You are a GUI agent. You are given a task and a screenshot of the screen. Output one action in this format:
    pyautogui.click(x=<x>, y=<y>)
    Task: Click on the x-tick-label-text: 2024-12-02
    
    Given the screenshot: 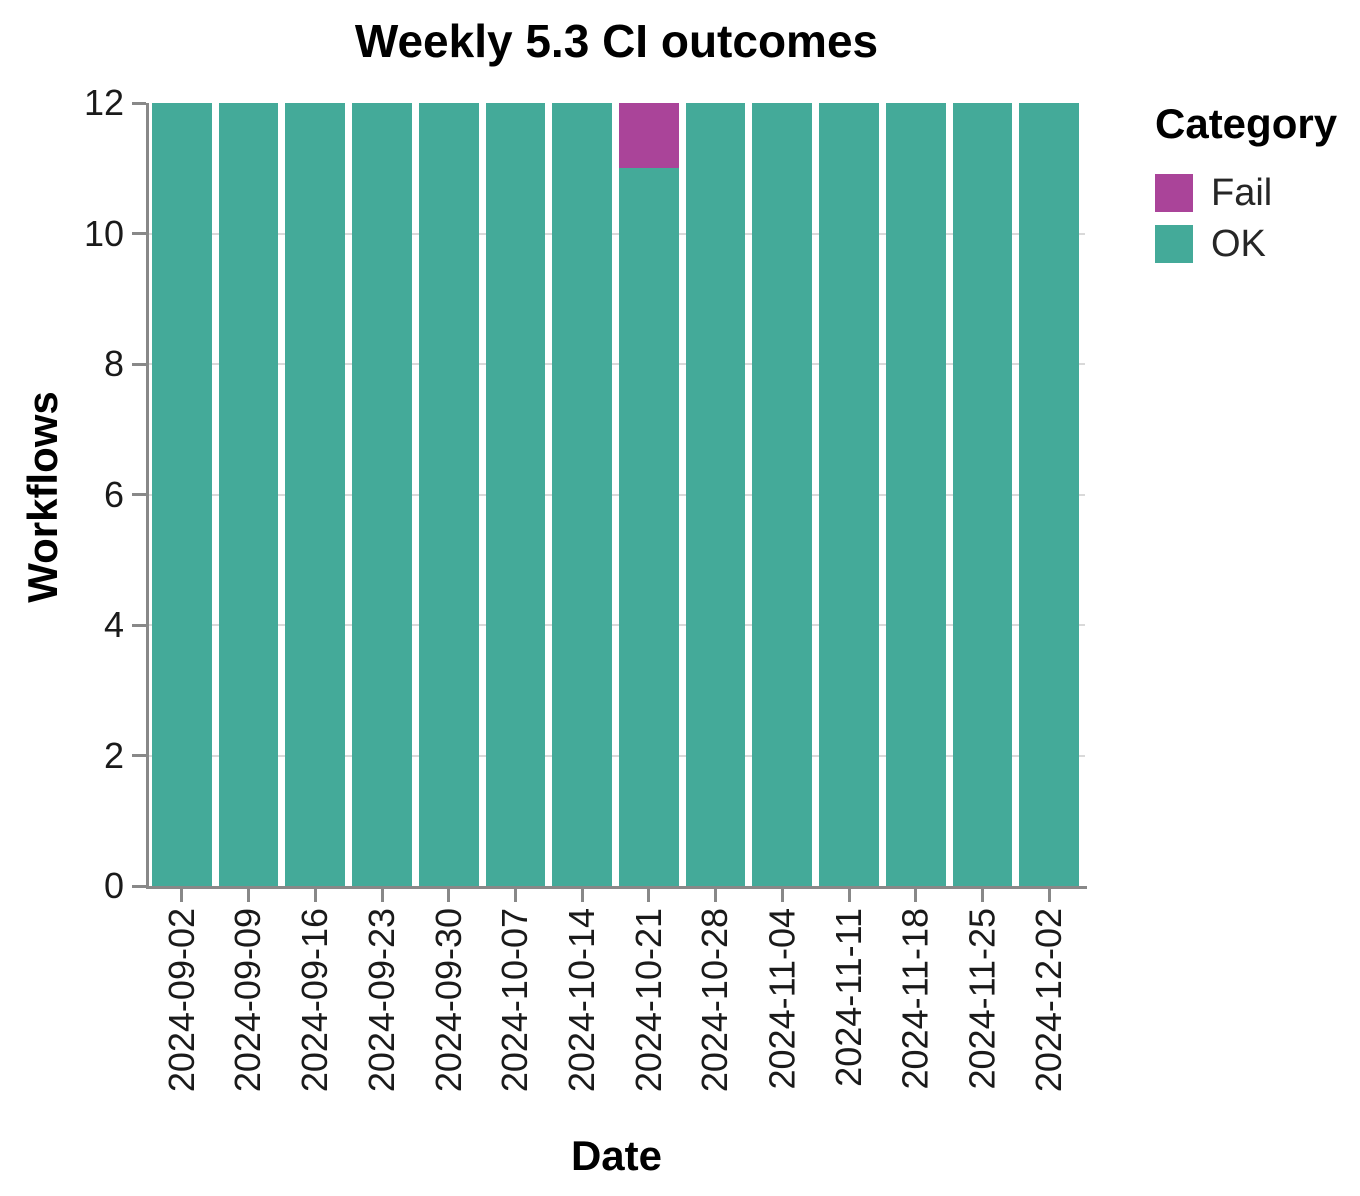 What is the action you would take?
    pyautogui.click(x=1049, y=1000)
    